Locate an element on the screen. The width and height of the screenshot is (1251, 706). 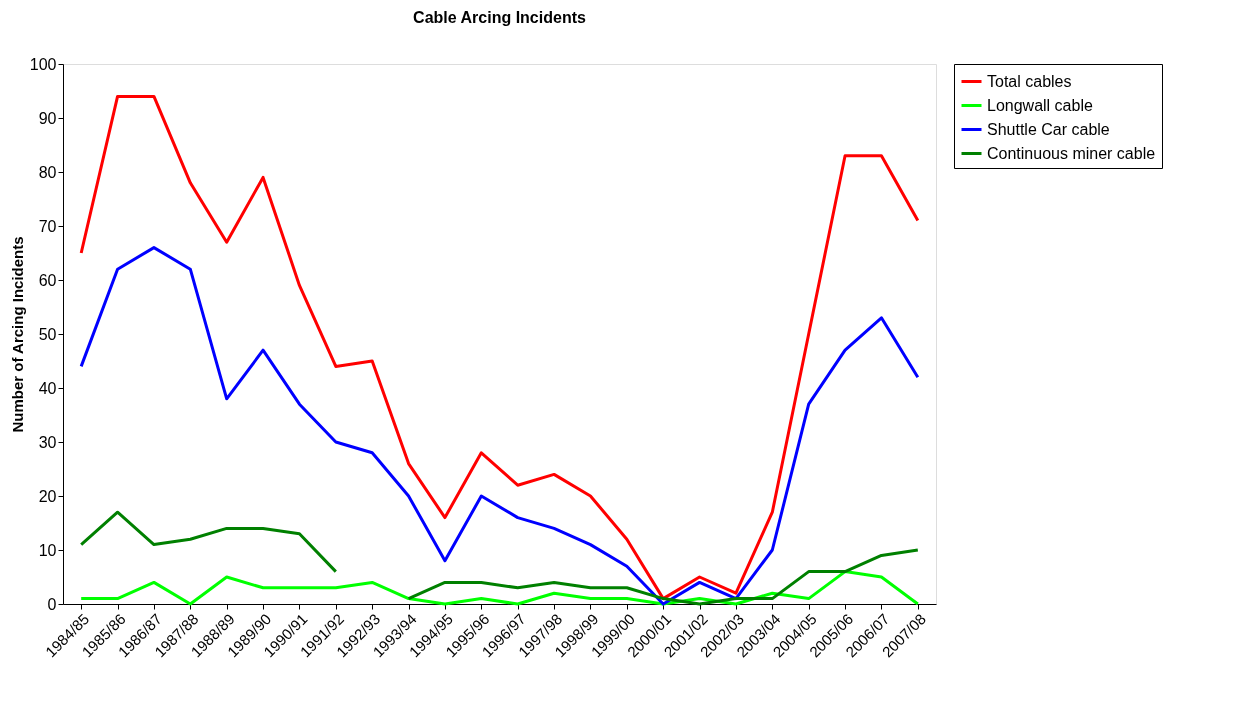
legend-label: Total cables is located at coordinates (1029, 81).